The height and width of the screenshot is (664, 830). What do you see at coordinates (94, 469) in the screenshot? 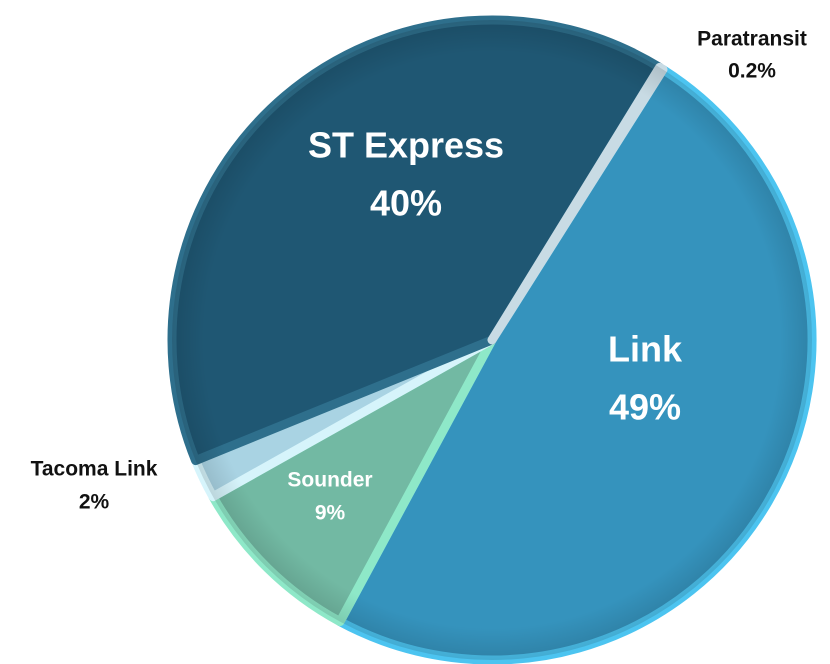
I see `slice-label: Tacoma Link` at bounding box center [94, 469].